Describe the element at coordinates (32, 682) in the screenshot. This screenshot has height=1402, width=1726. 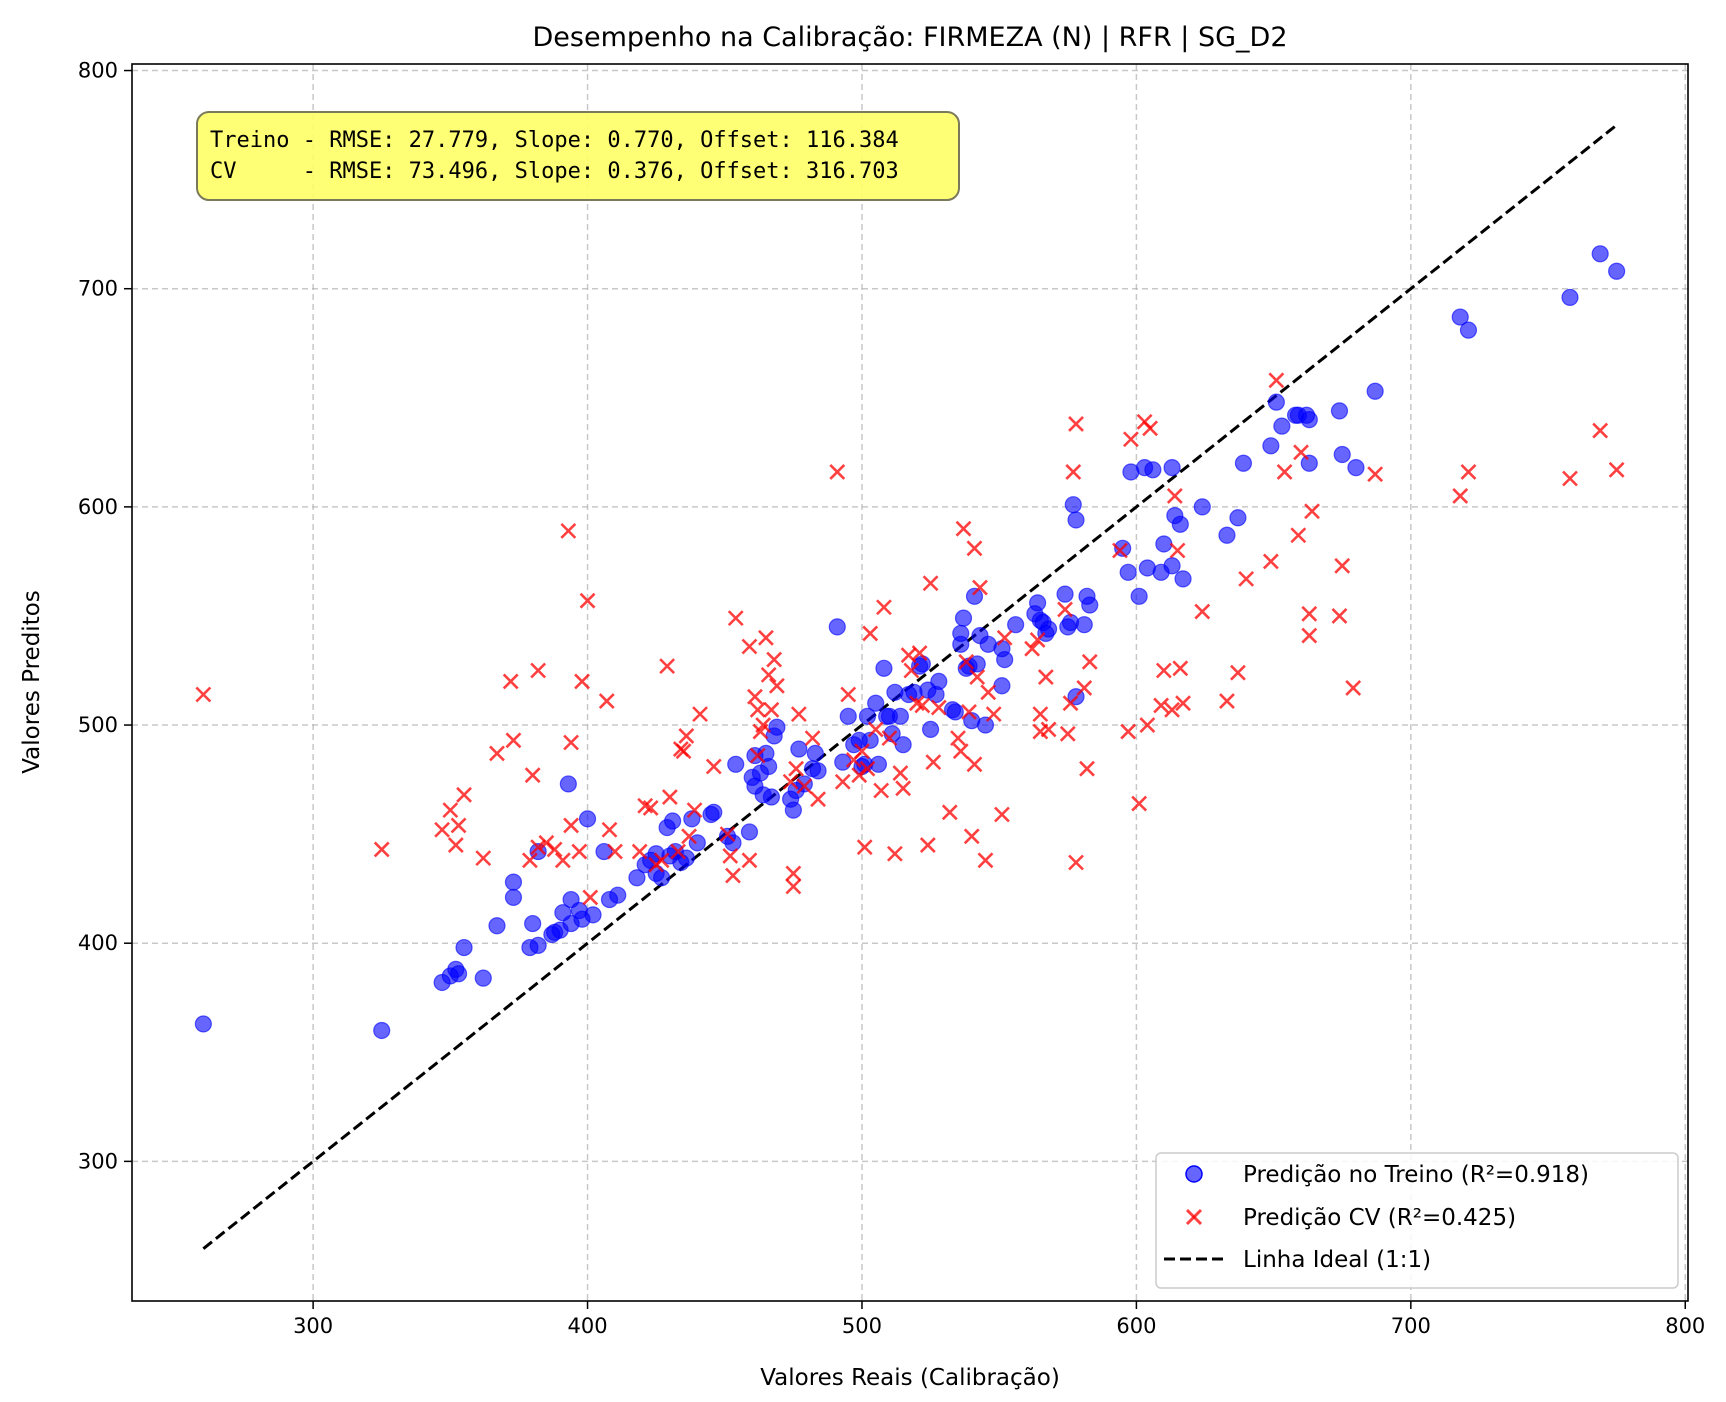
I see `y-axis-label: Valores Preditos` at that location.